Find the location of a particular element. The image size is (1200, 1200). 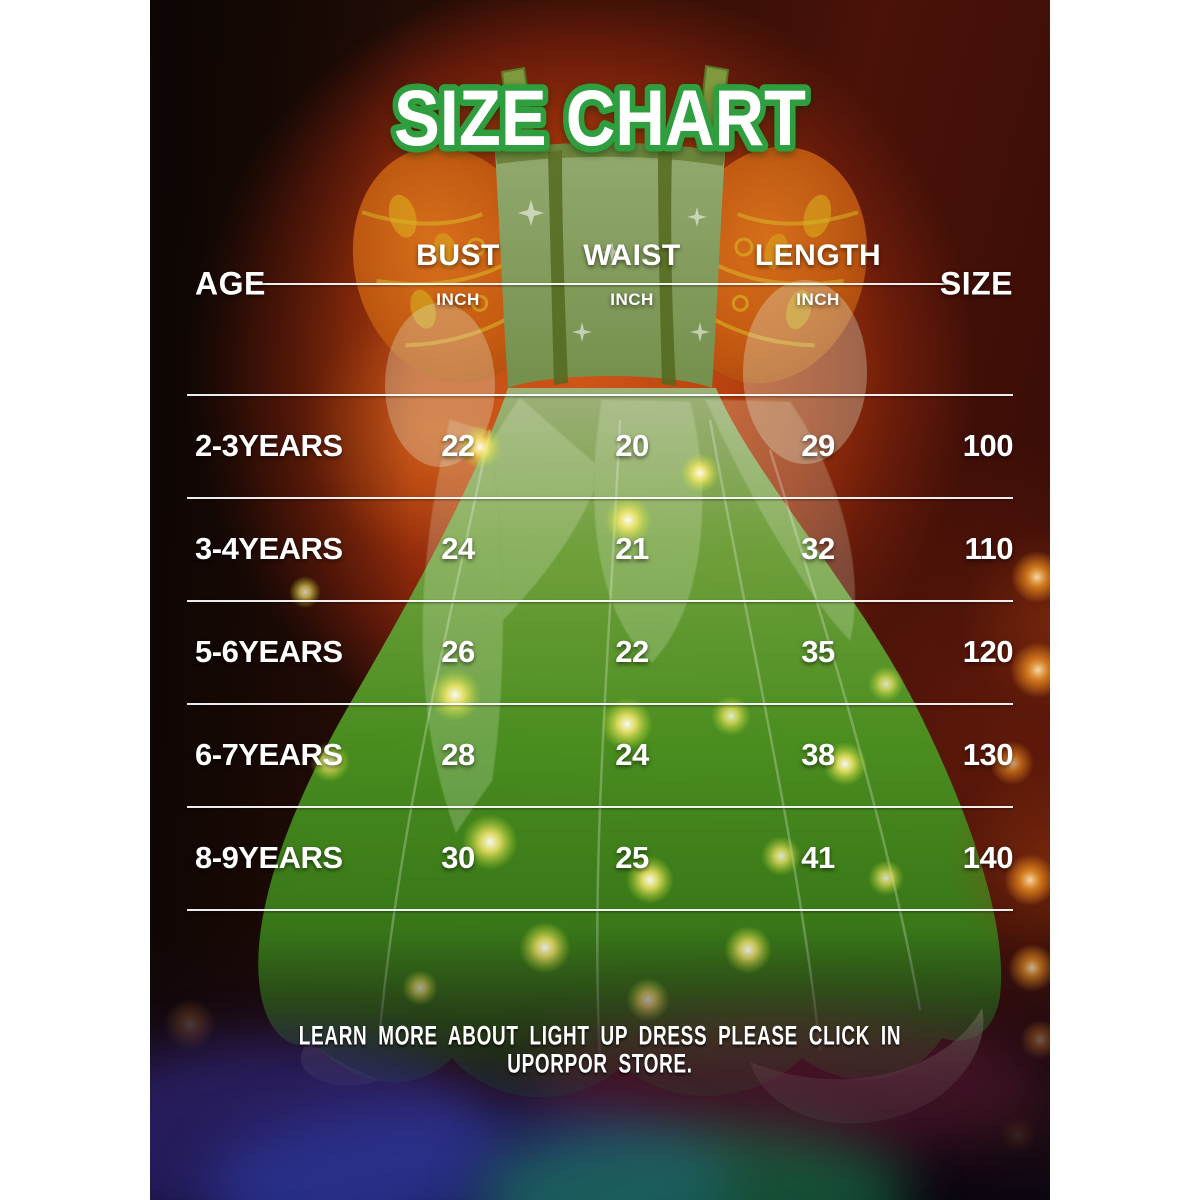

age-cell: 2-3YEARS is located at coordinates (269, 445).